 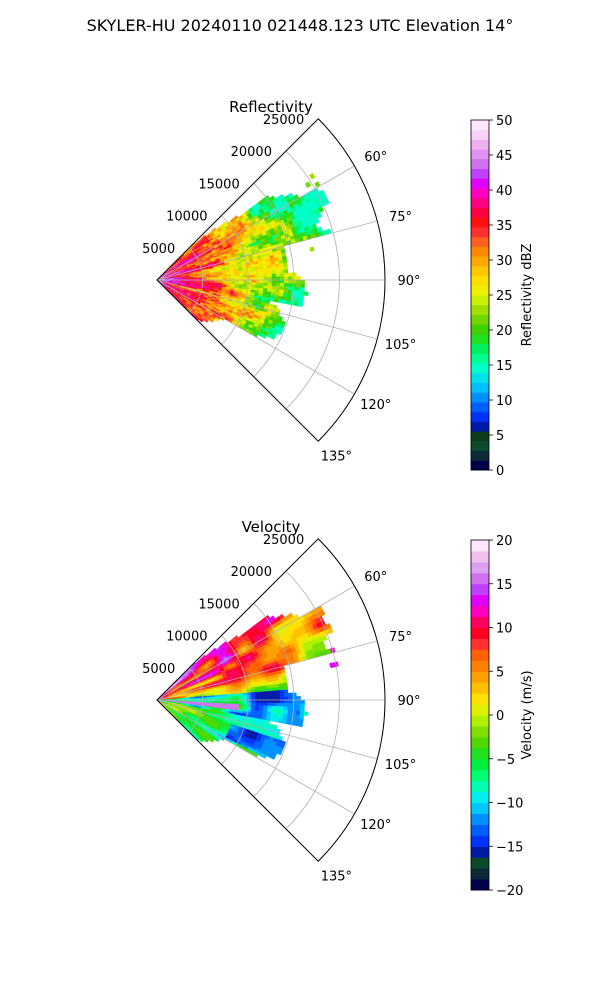 What do you see at coordinates (505, 760) in the screenshot?
I see `colorbar-tick-label: −5` at bounding box center [505, 760].